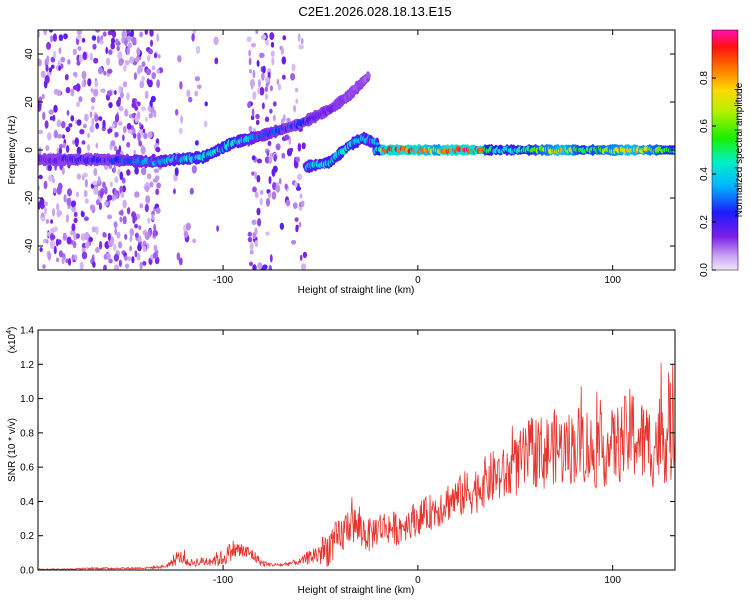 This screenshot has width=750, height=600. What do you see at coordinates (12, 340) in the screenshot?
I see `snr-y-multiplier: (x104)` at bounding box center [12, 340].